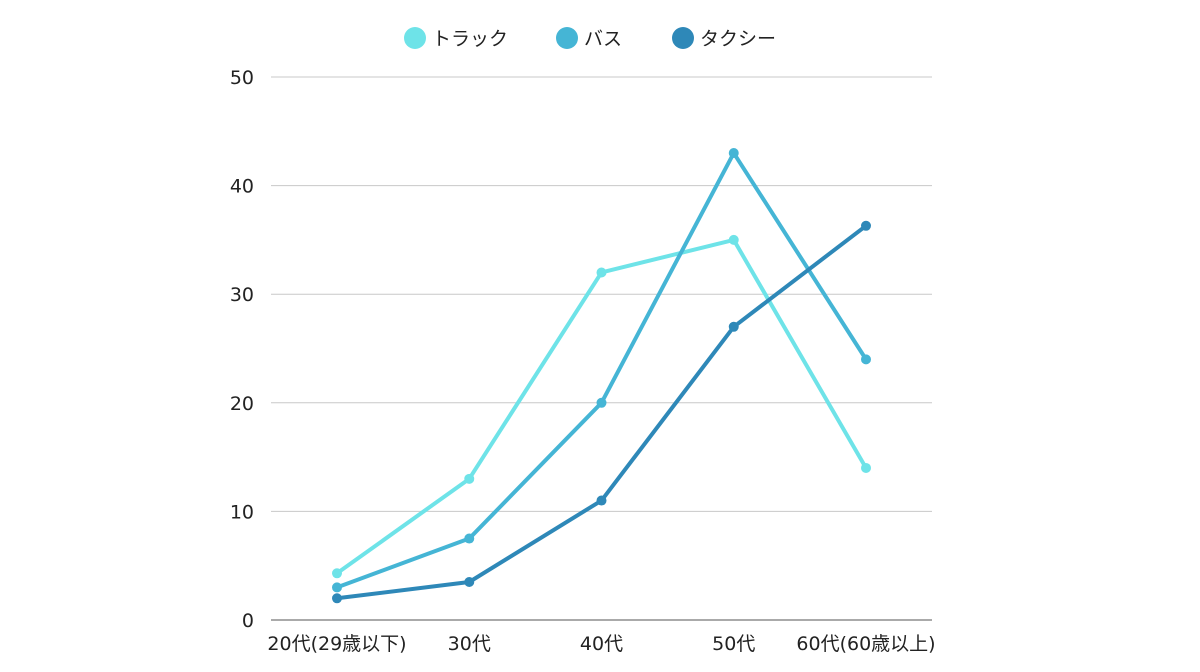  I want to click on x-tick-label: 30代, so click(469, 644).